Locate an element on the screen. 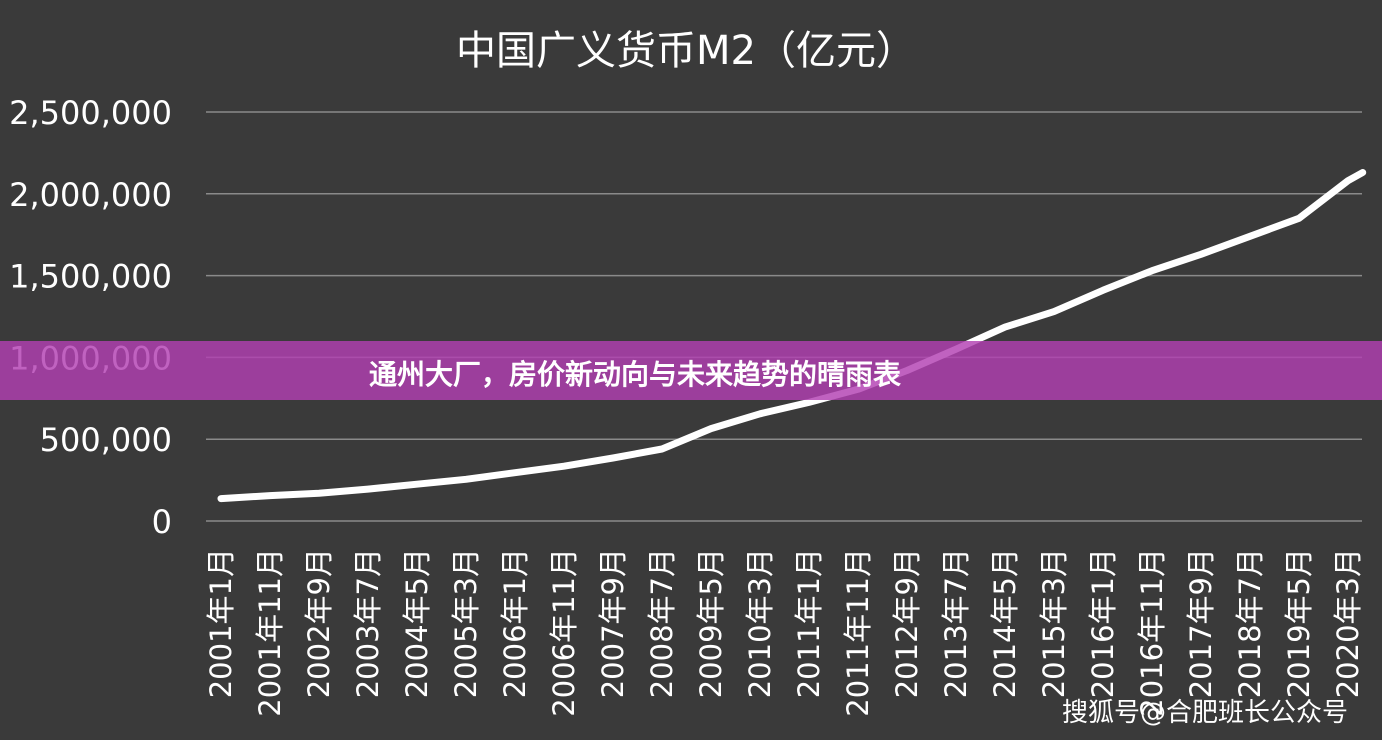  x-tick-label: 2014年5月 is located at coordinates (1005, 623).